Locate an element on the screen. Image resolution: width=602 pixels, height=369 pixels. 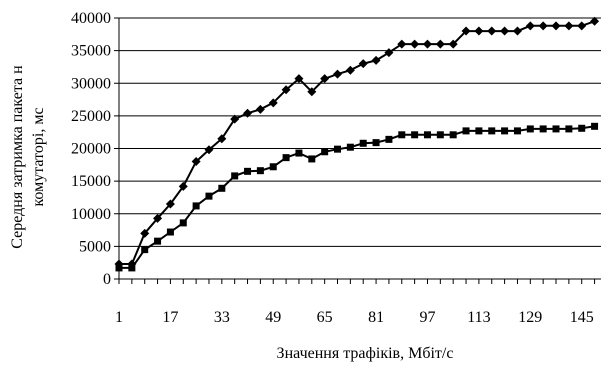
x-tick-label: 81 is located at coordinates (376, 317).